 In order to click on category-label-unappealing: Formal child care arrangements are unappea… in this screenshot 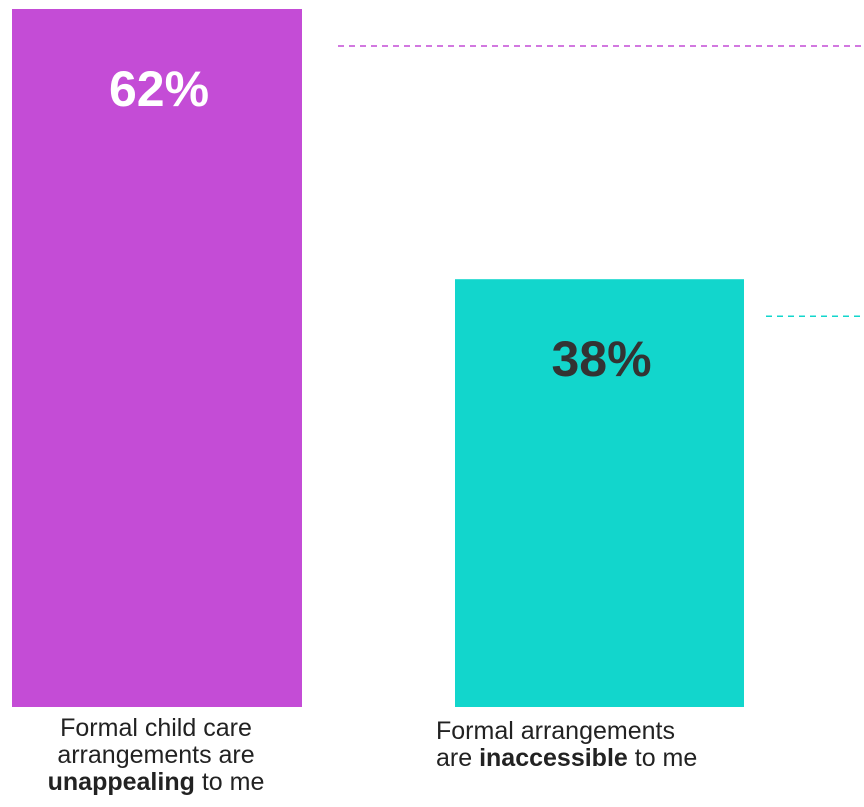, I will do `click(156, 755)`.